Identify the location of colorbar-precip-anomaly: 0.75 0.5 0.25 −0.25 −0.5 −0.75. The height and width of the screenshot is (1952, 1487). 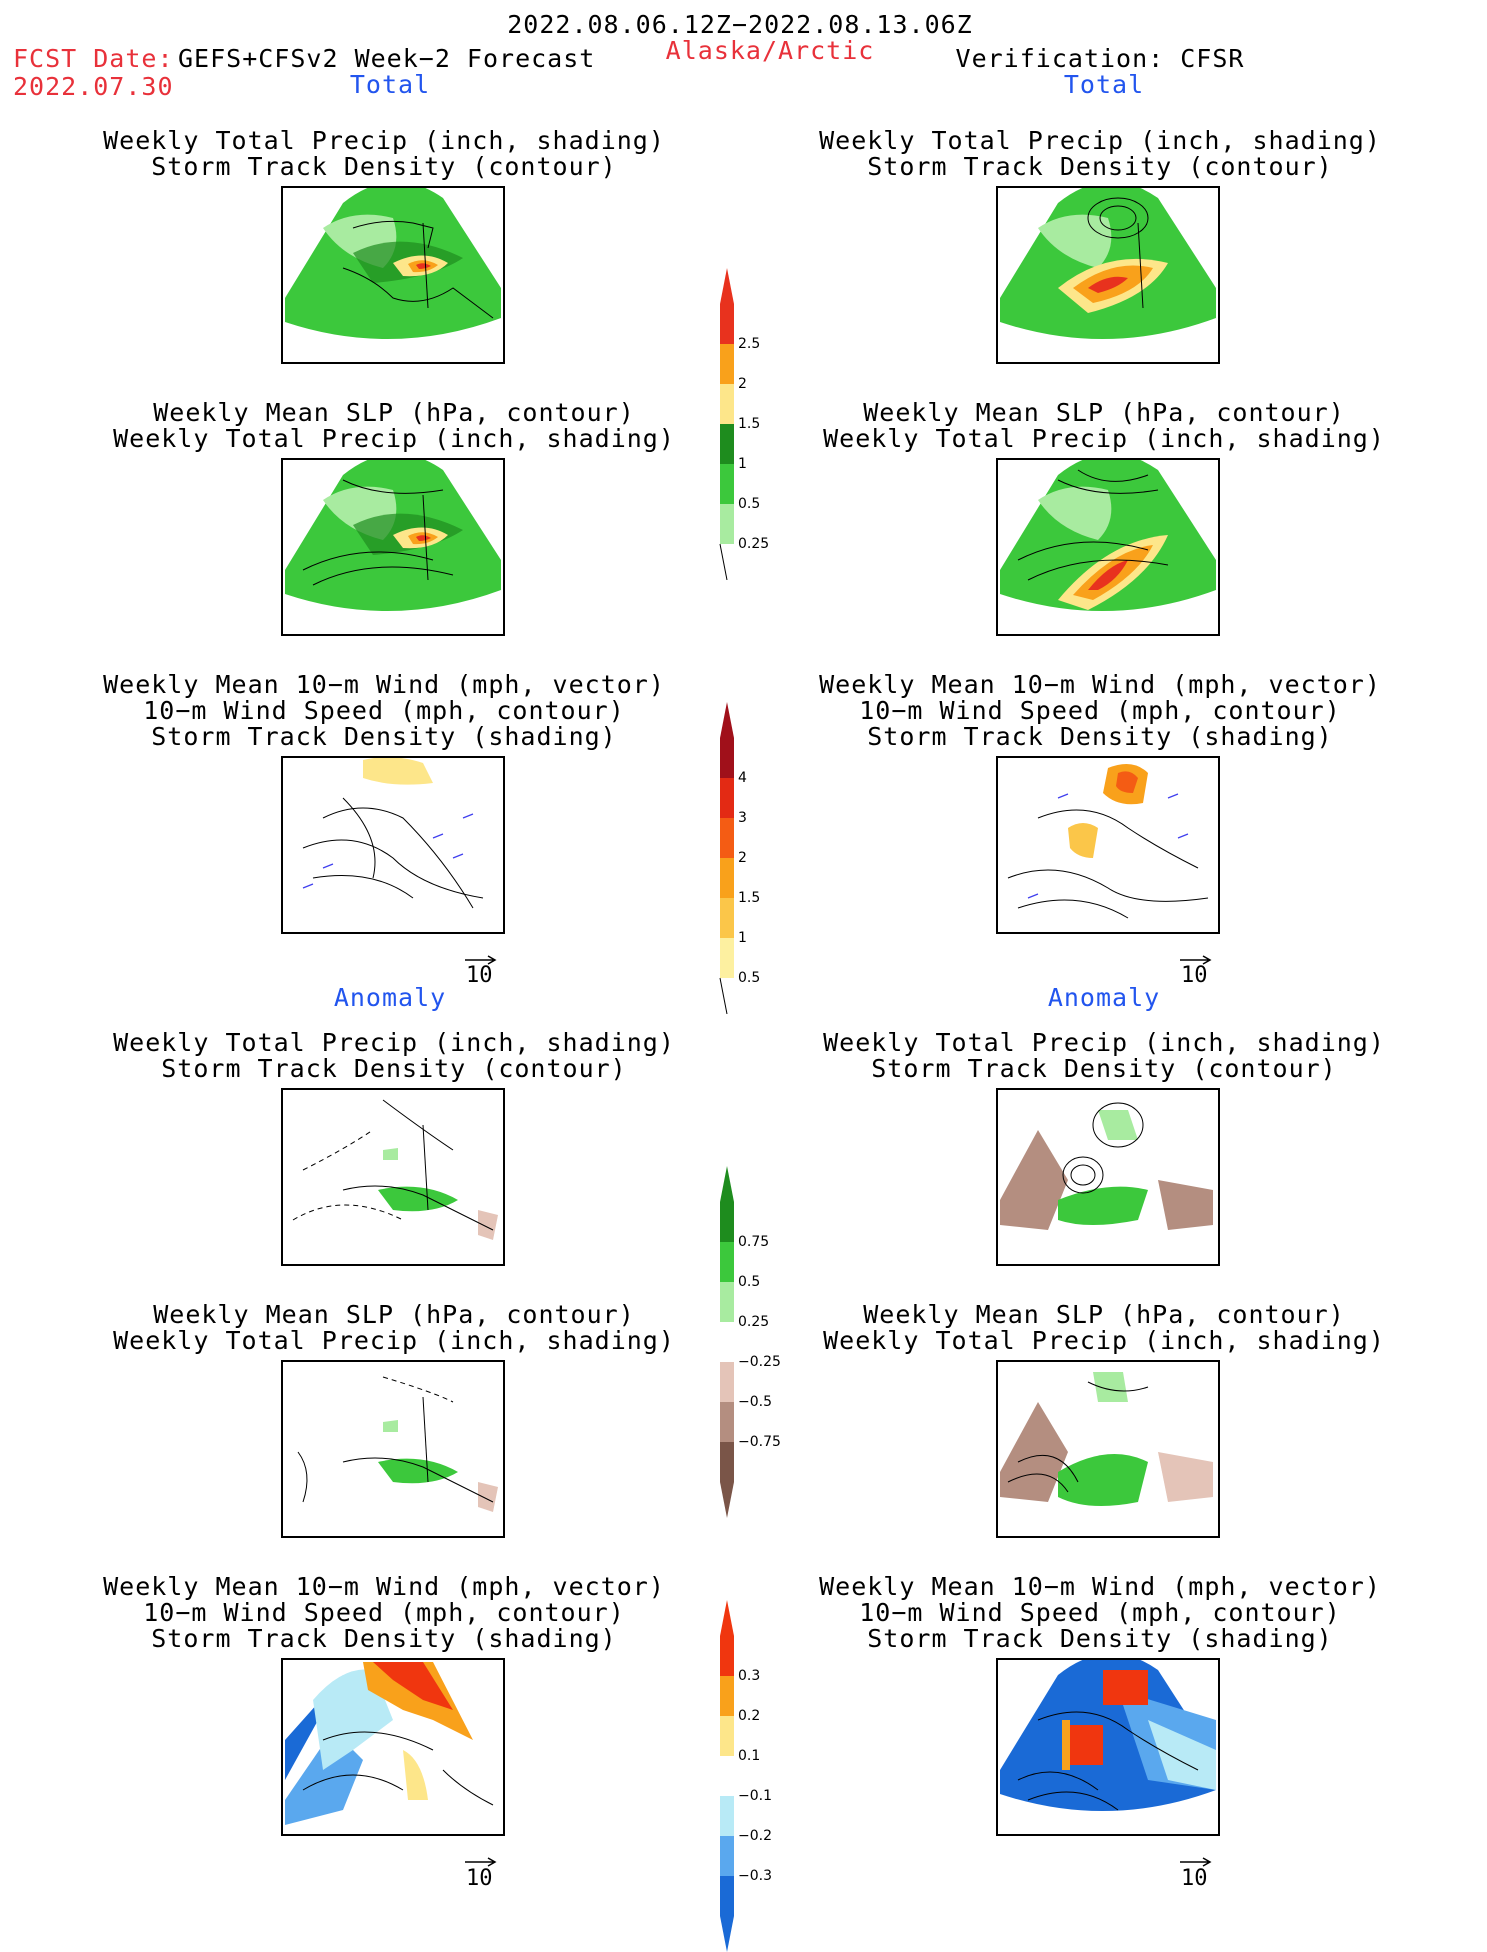
(773, 1342).